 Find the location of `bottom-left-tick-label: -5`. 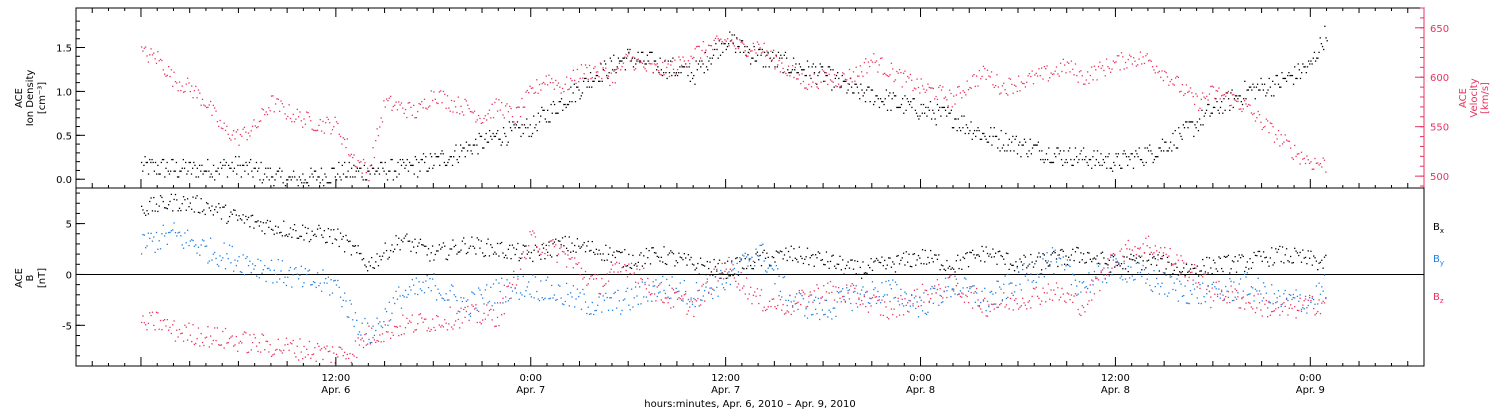

bottom-left-tick-label: -5 is located at coordinates (67, 326).